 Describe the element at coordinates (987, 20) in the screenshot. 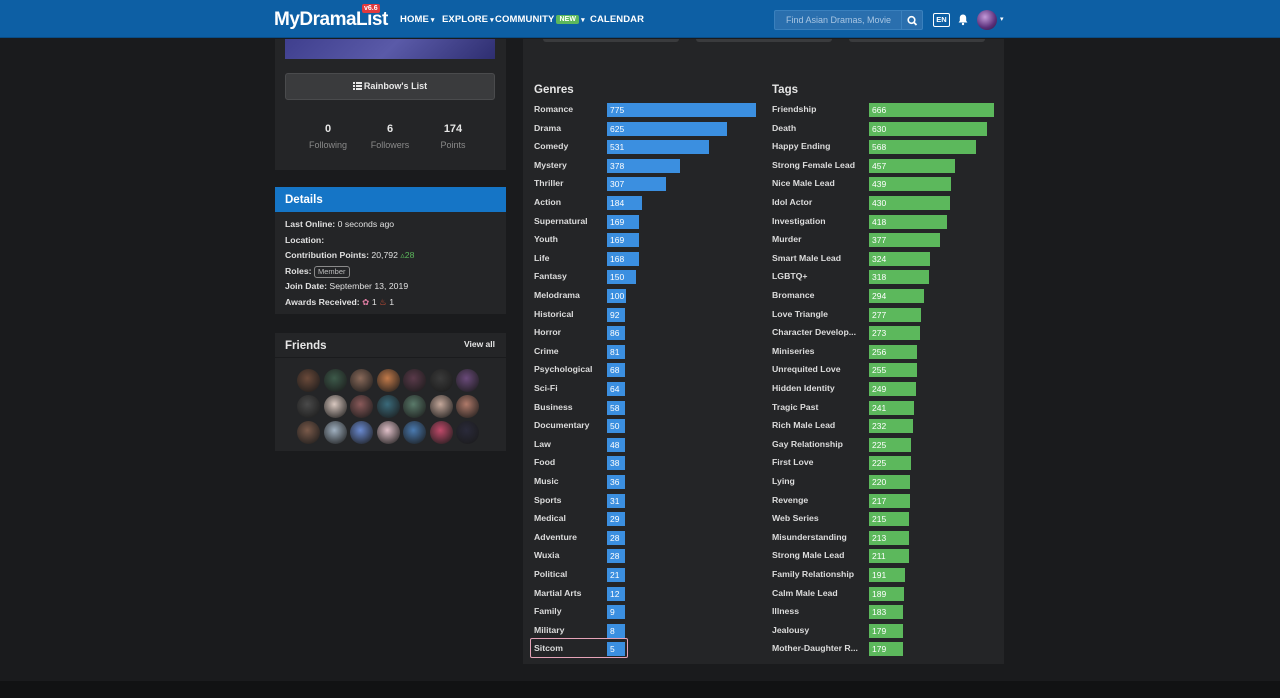

I see `user-avatar` at that location.